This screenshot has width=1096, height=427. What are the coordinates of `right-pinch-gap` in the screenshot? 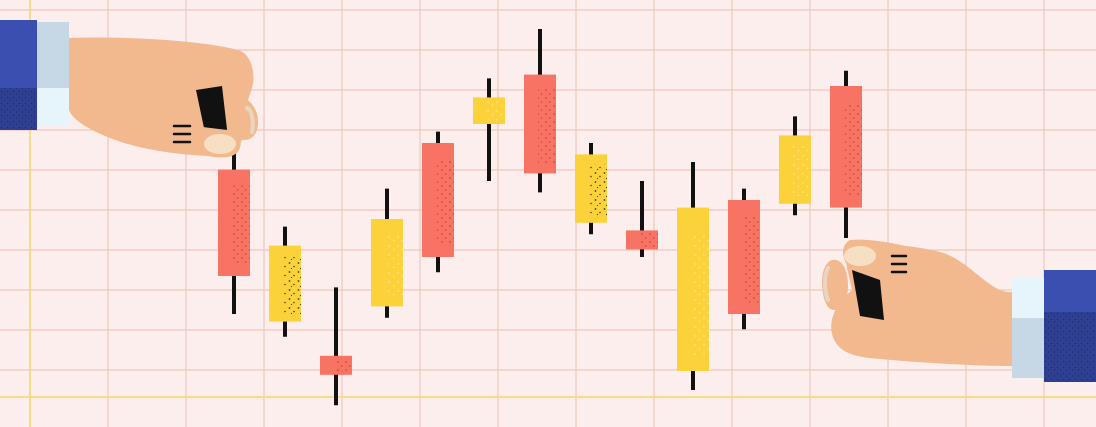 It's located at (868, 295).